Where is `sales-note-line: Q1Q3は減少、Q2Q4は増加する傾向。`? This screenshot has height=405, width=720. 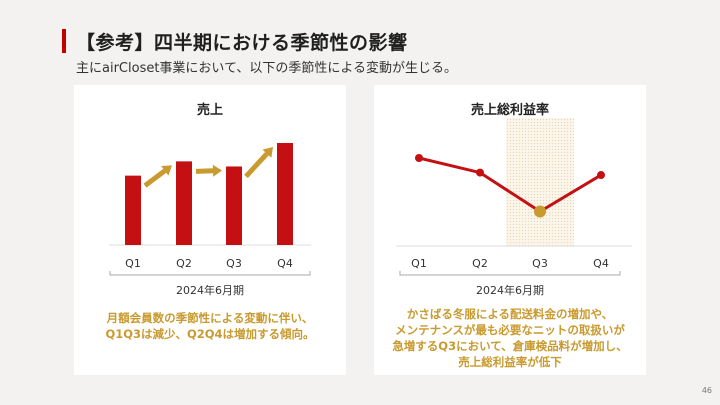
sales-note-line: Q1Q3は減少、Q2Q4は増加する傾向。 is located at coordinates (210, 334).